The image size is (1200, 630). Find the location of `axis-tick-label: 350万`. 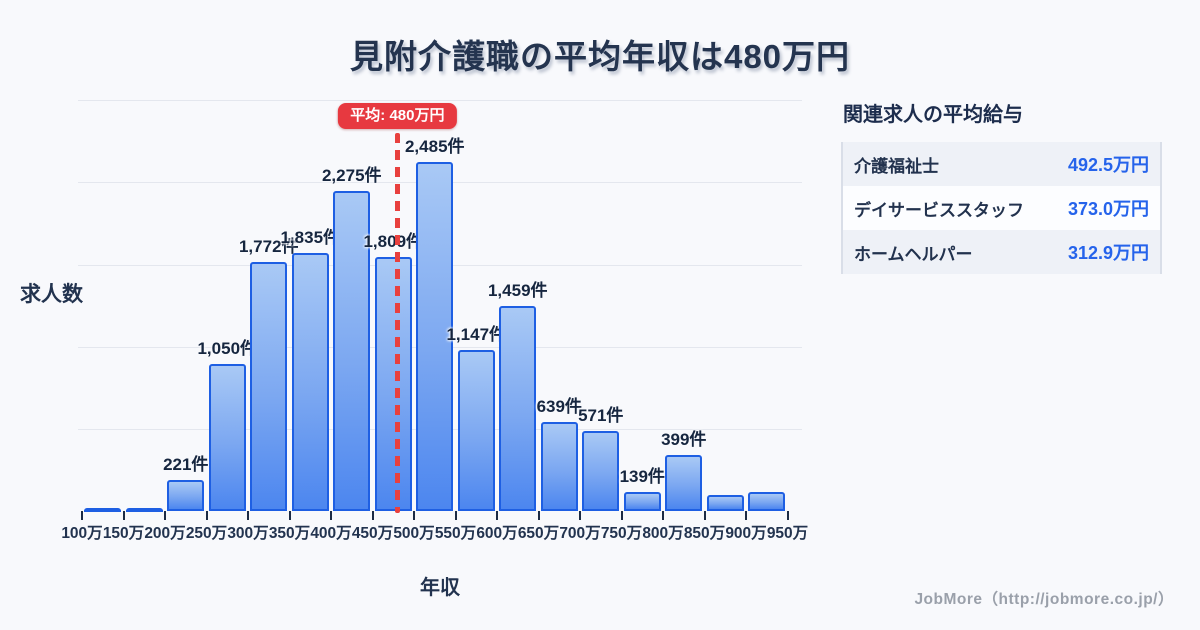

axis-tick-label: 350万 is located at coordinates (289, 533).